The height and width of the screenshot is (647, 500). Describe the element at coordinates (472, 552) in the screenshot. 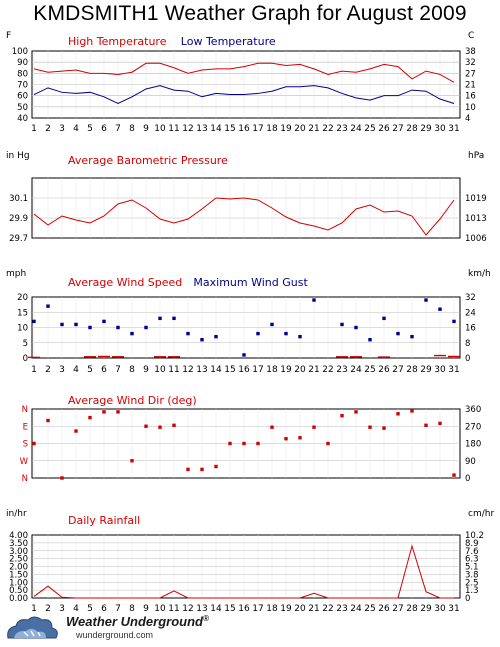

I see `panel-5-right-tick: 7.6` at that location.